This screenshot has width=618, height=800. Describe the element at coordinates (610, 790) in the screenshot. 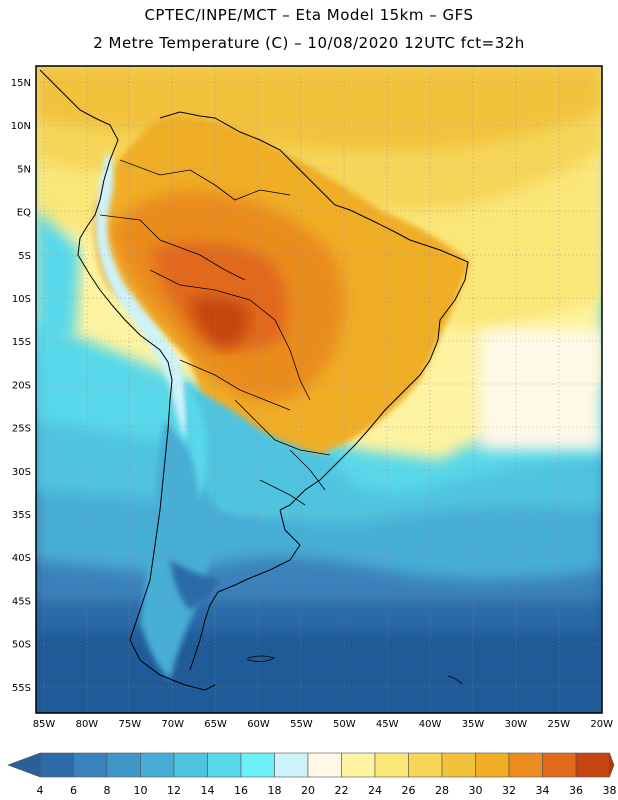

I see `colorbar-tick-label: 38` at that location.